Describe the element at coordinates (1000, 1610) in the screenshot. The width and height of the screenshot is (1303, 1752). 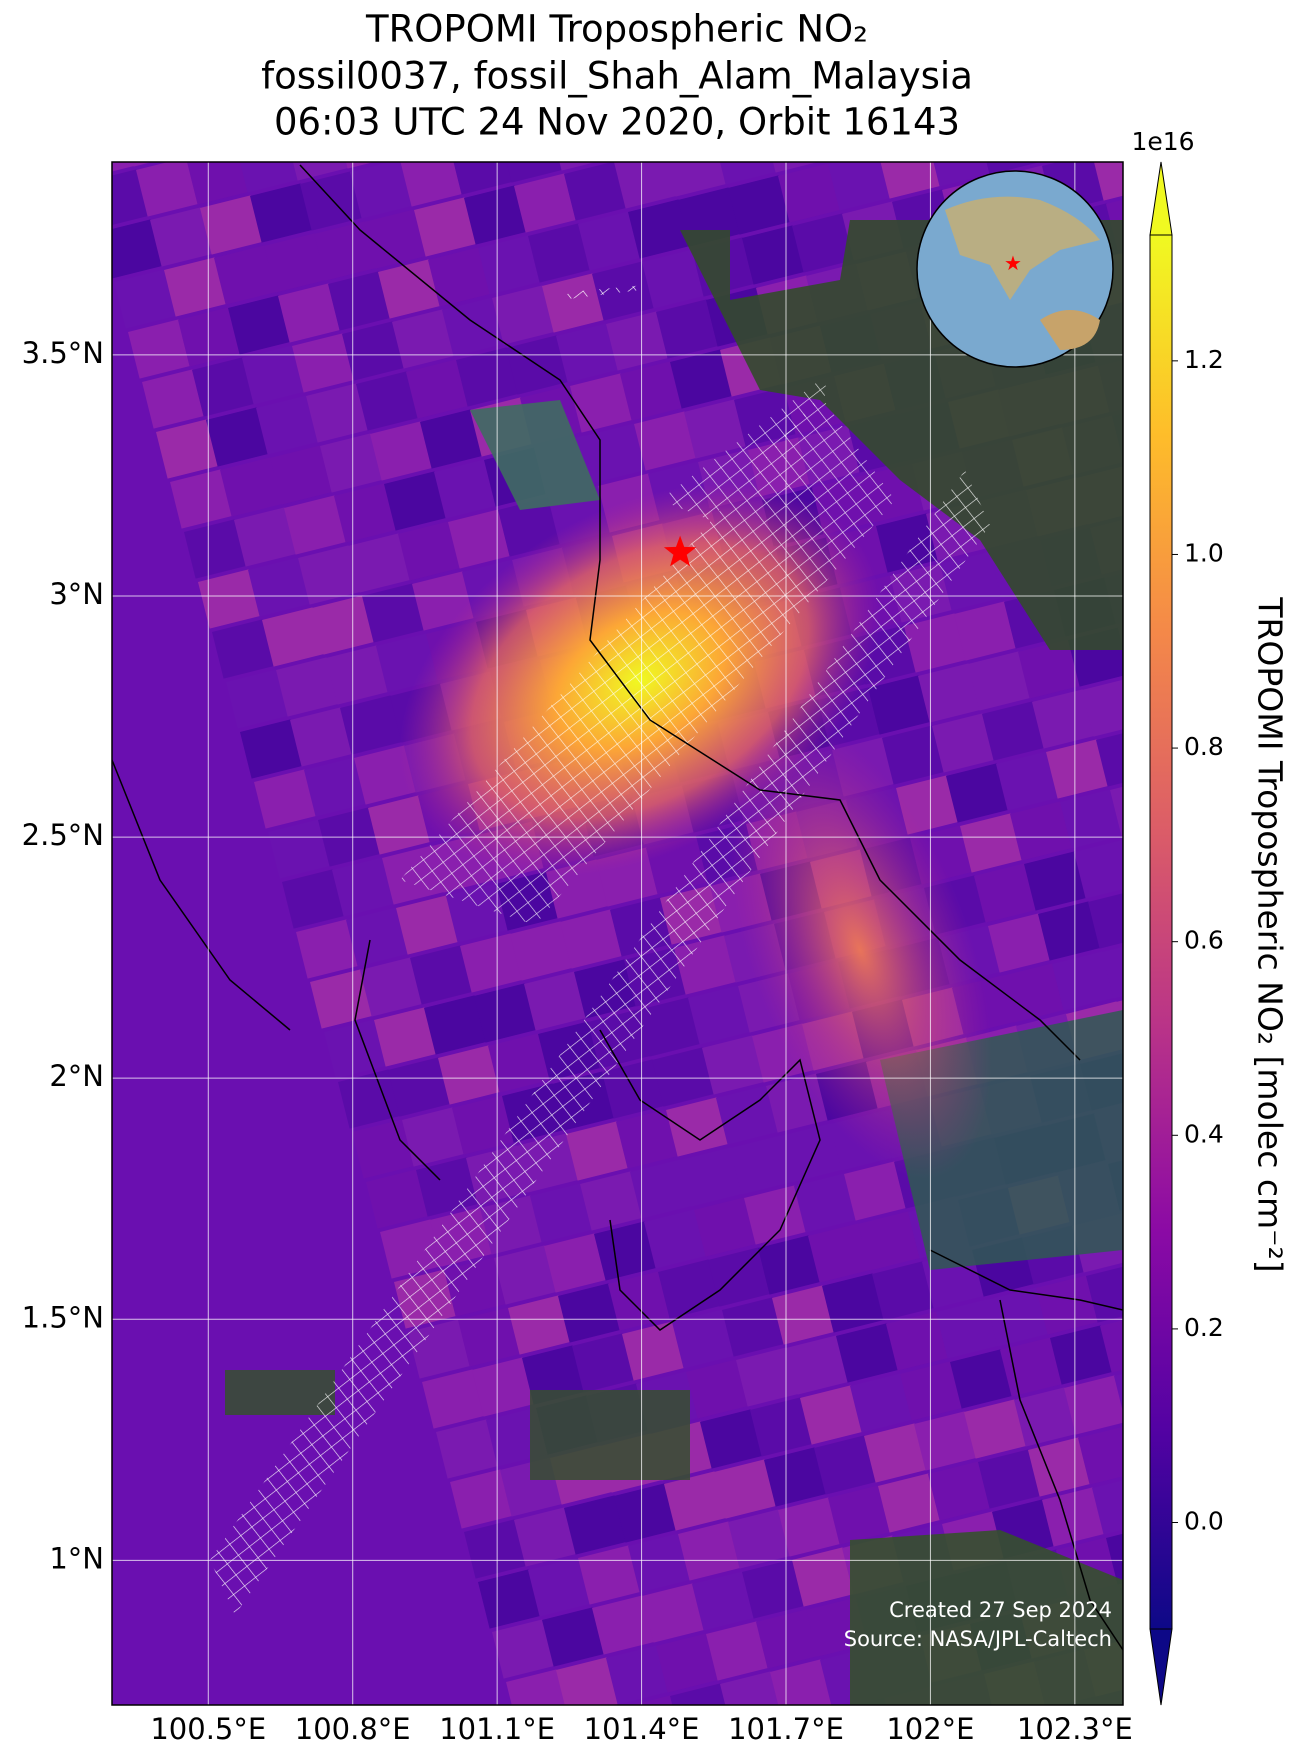
I see `annotation: Created 27 Sep 2024` at that location.